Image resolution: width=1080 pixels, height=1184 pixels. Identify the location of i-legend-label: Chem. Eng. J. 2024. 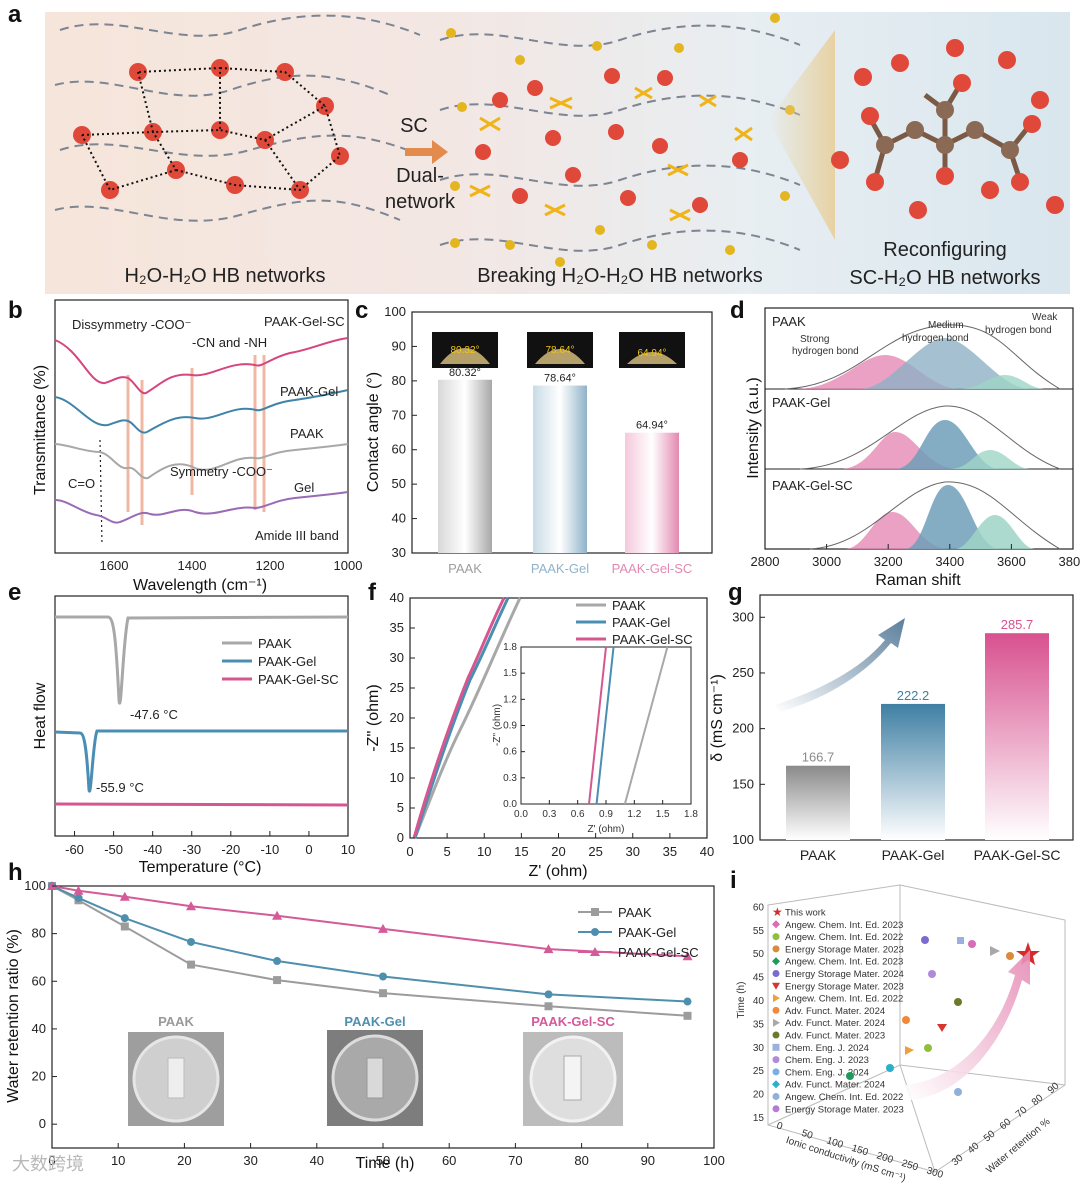
(827, 1048).